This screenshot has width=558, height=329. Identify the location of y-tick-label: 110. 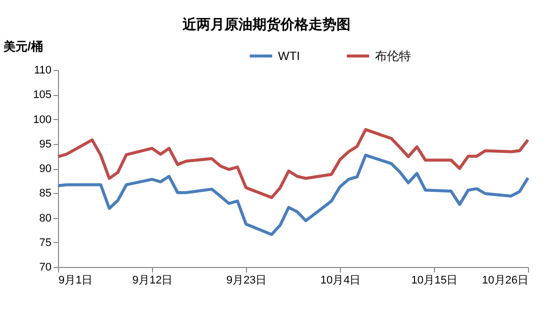
(43, 70).